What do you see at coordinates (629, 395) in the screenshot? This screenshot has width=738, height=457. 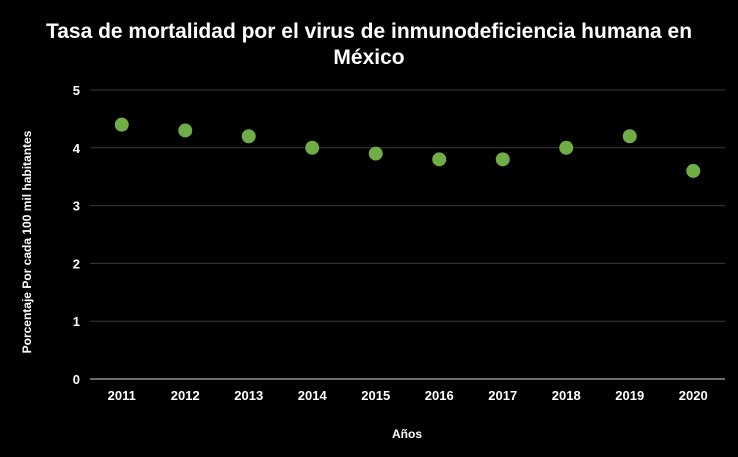 I see `x-tick-label: 2019` at bounding box center [629, 395].